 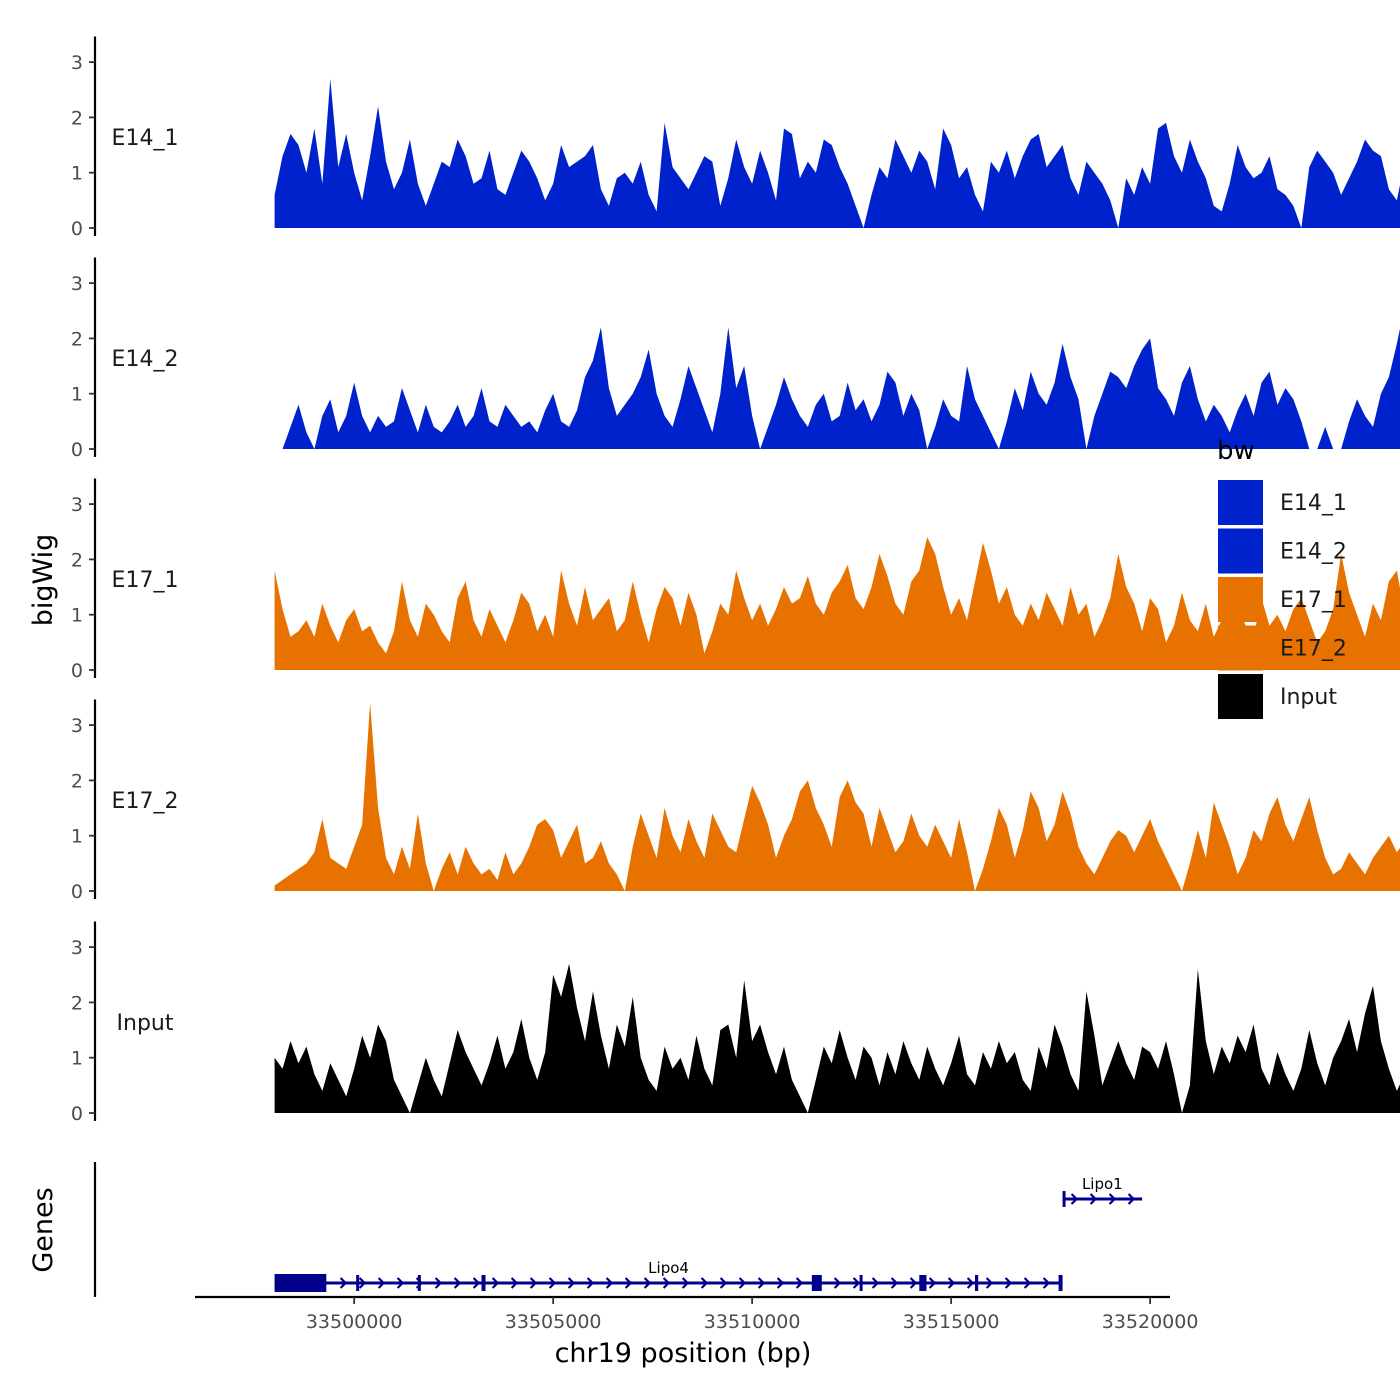 What do you see at coordinates (145, 359) in the screenshot?
I see `track-label: E14_2` at bounding box center [145, 359].